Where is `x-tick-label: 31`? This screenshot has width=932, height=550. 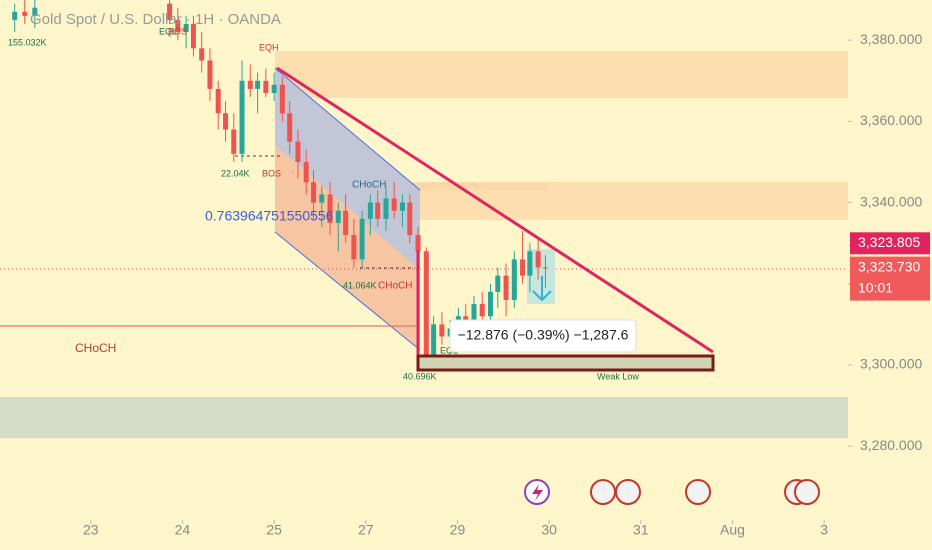
x-tick-label: 31 is located at coordinates (641, 530).